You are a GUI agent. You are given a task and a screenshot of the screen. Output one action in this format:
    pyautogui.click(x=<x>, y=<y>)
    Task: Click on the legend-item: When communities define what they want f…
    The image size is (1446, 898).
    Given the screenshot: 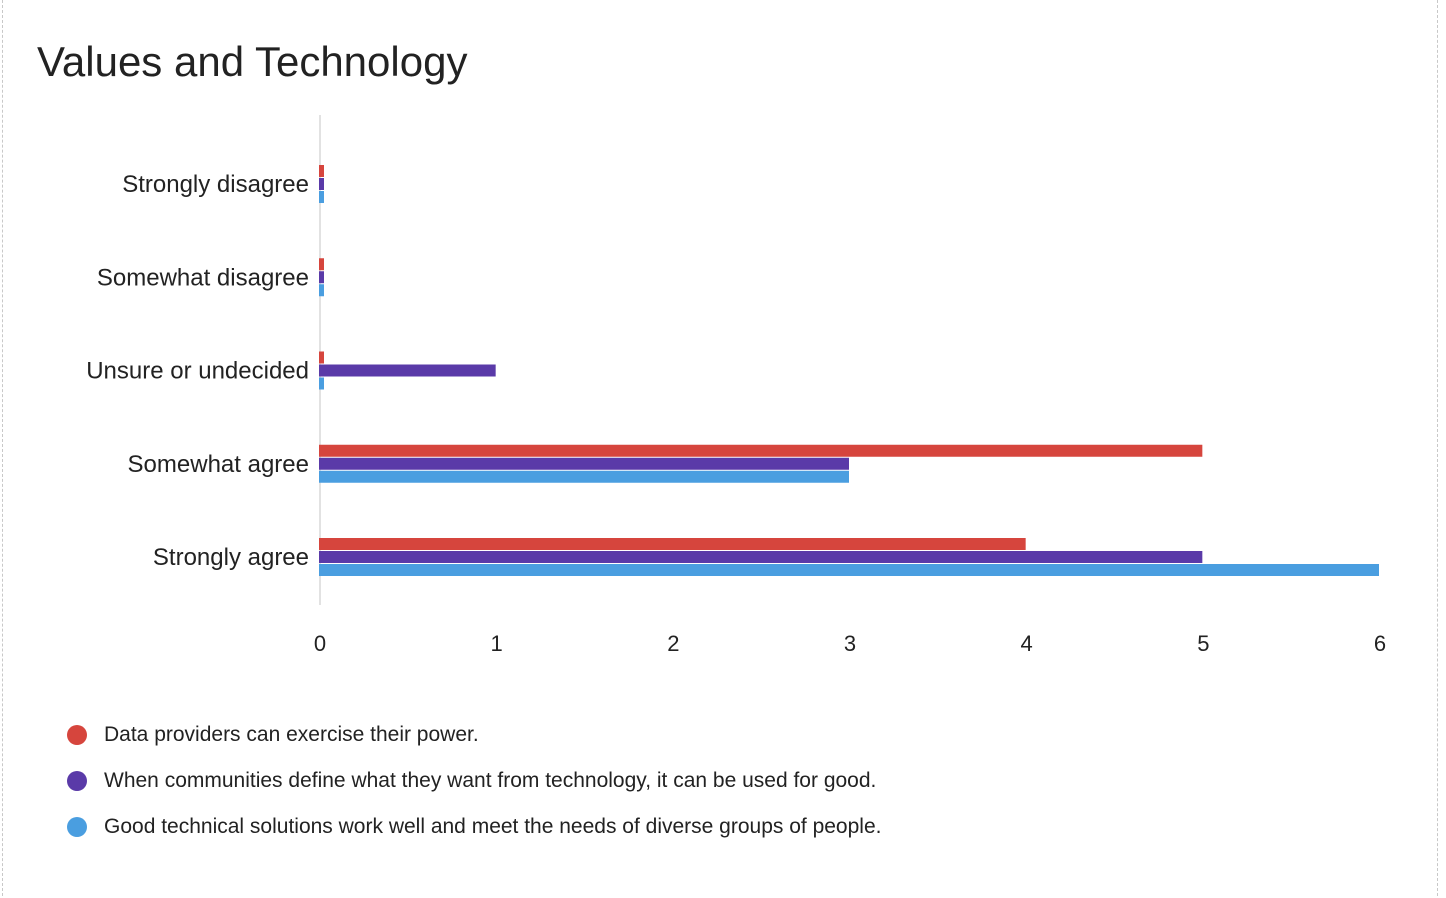 What is the action you would take?
    pyautogui.click(x=474, y=781)
    